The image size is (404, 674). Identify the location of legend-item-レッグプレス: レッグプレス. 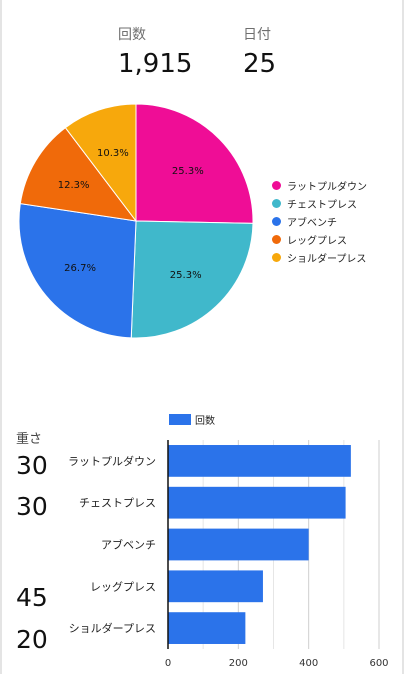
(319, 239).